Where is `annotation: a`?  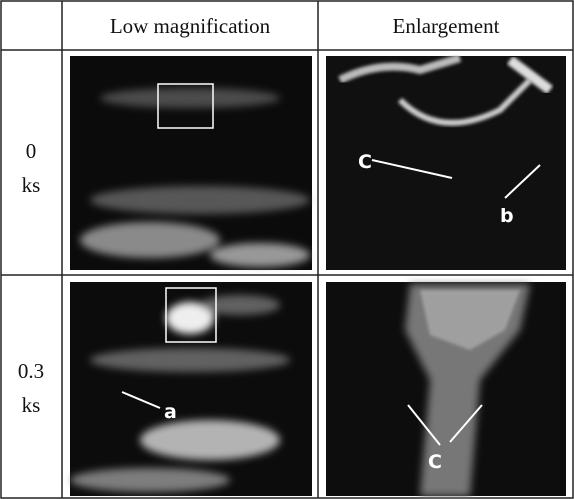
annotation: a is located at coordinates (170, 412).